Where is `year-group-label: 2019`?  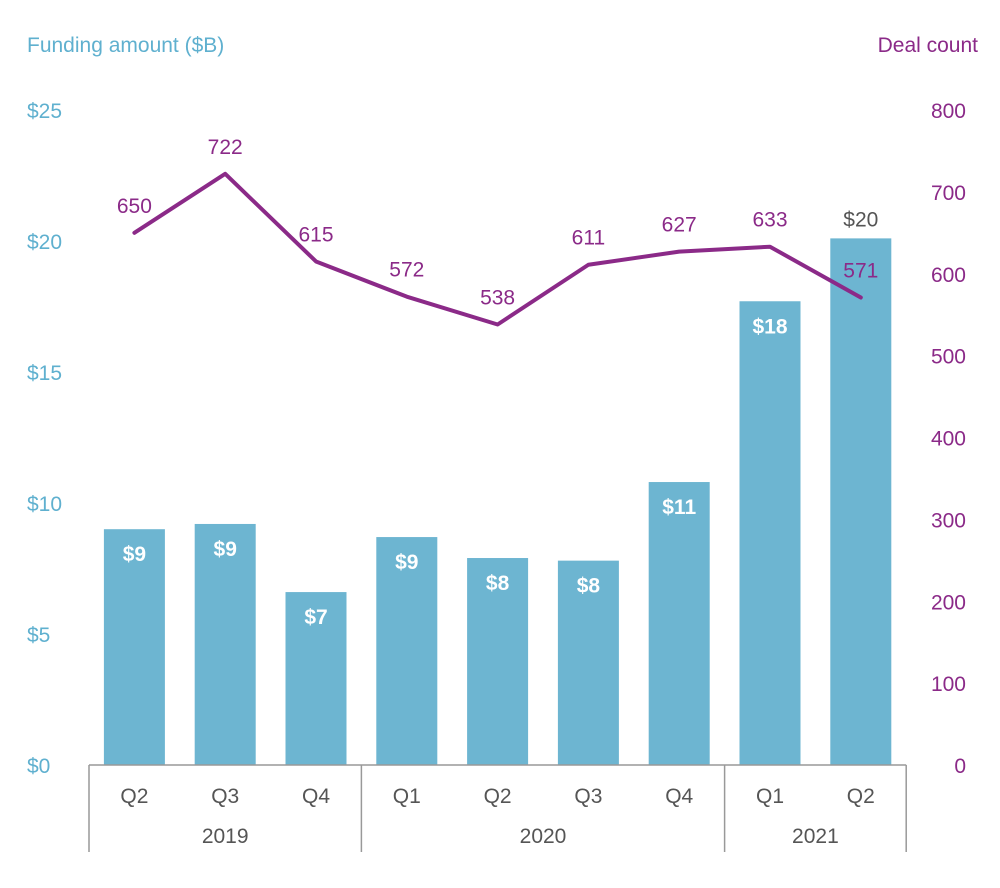 year-group-label: 2019 is located at coordinates (225, 836).